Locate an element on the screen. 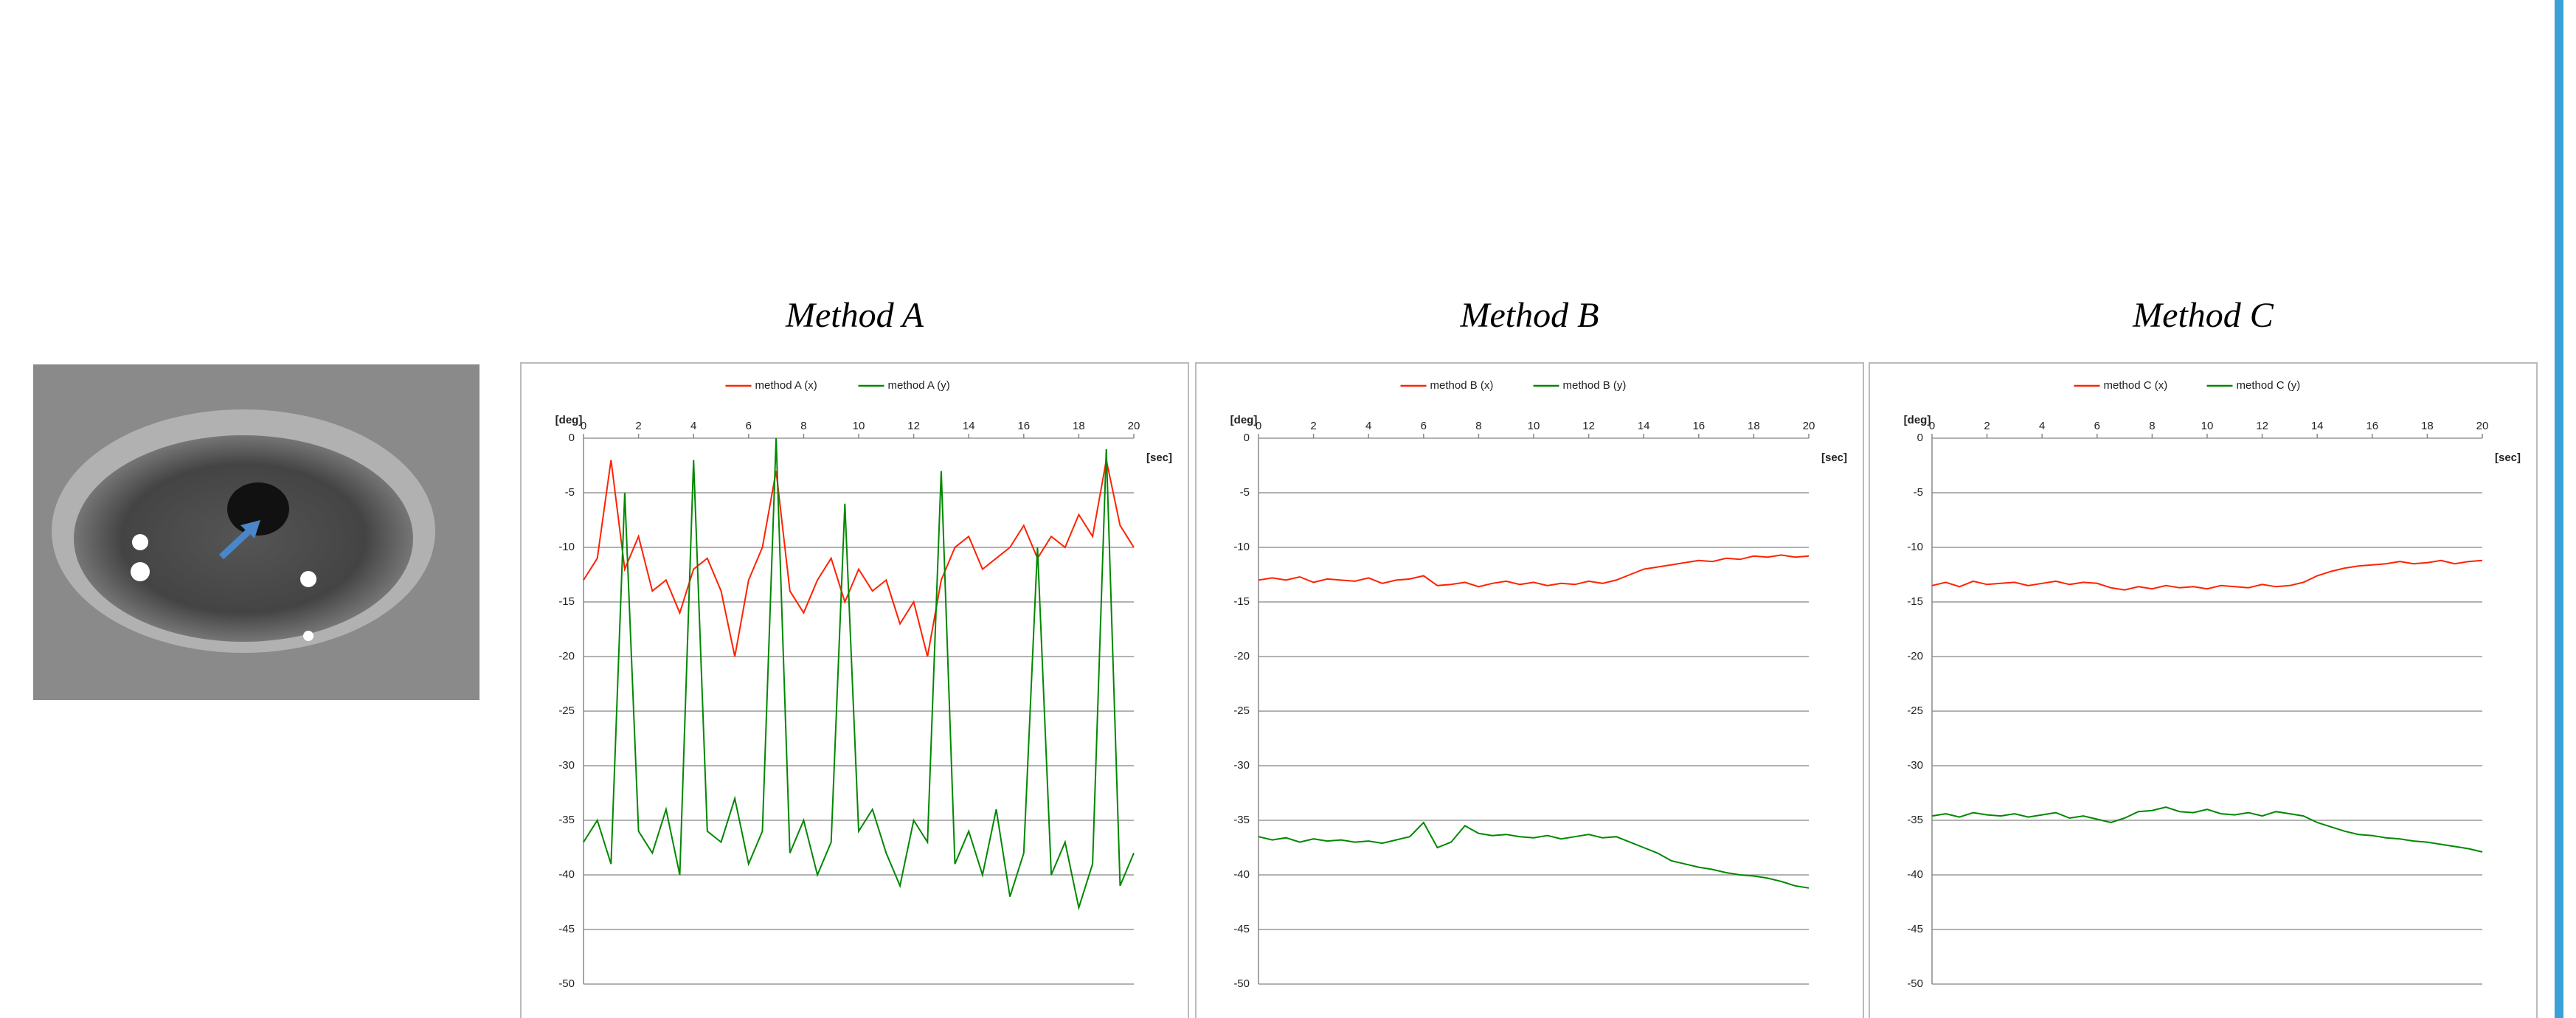  eye-photo is located at coordinates (256, 532).